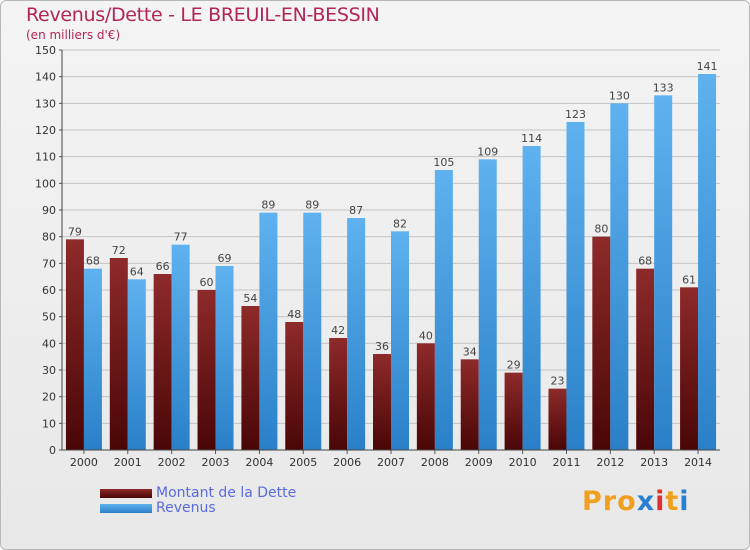 This screenshot has width=750, height=550. Describe the element at coordinates (49, 237) in the screenshot. I see `y-tick-label: 80` at that location.